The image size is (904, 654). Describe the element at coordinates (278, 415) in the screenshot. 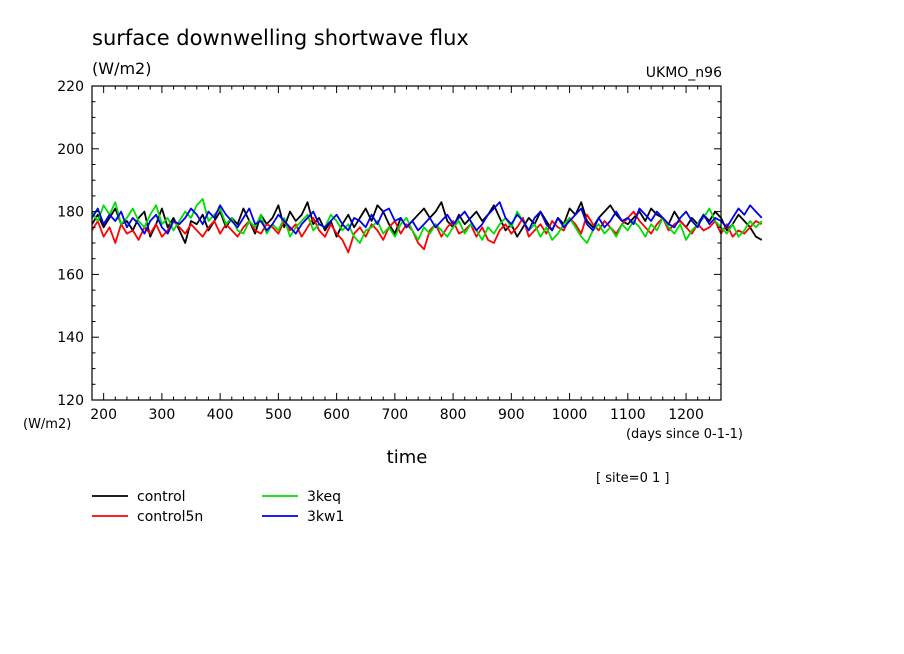

I see `x-tick-label: 500` at that location.